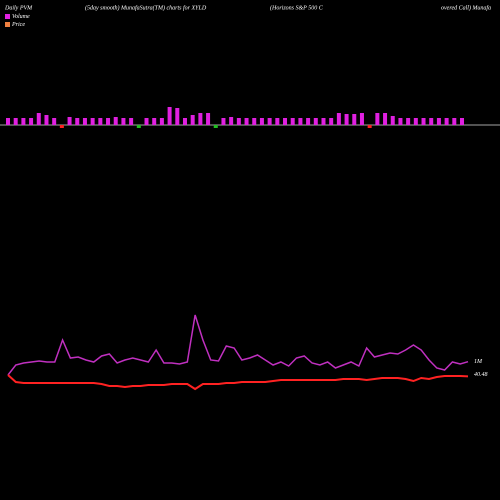 The height and width of the screenshot is (500, 500). What do you see at coordinates (18, 8) in the screenshot?
I see `chart-title: Daily PVM` at bounding box center [18, 8].